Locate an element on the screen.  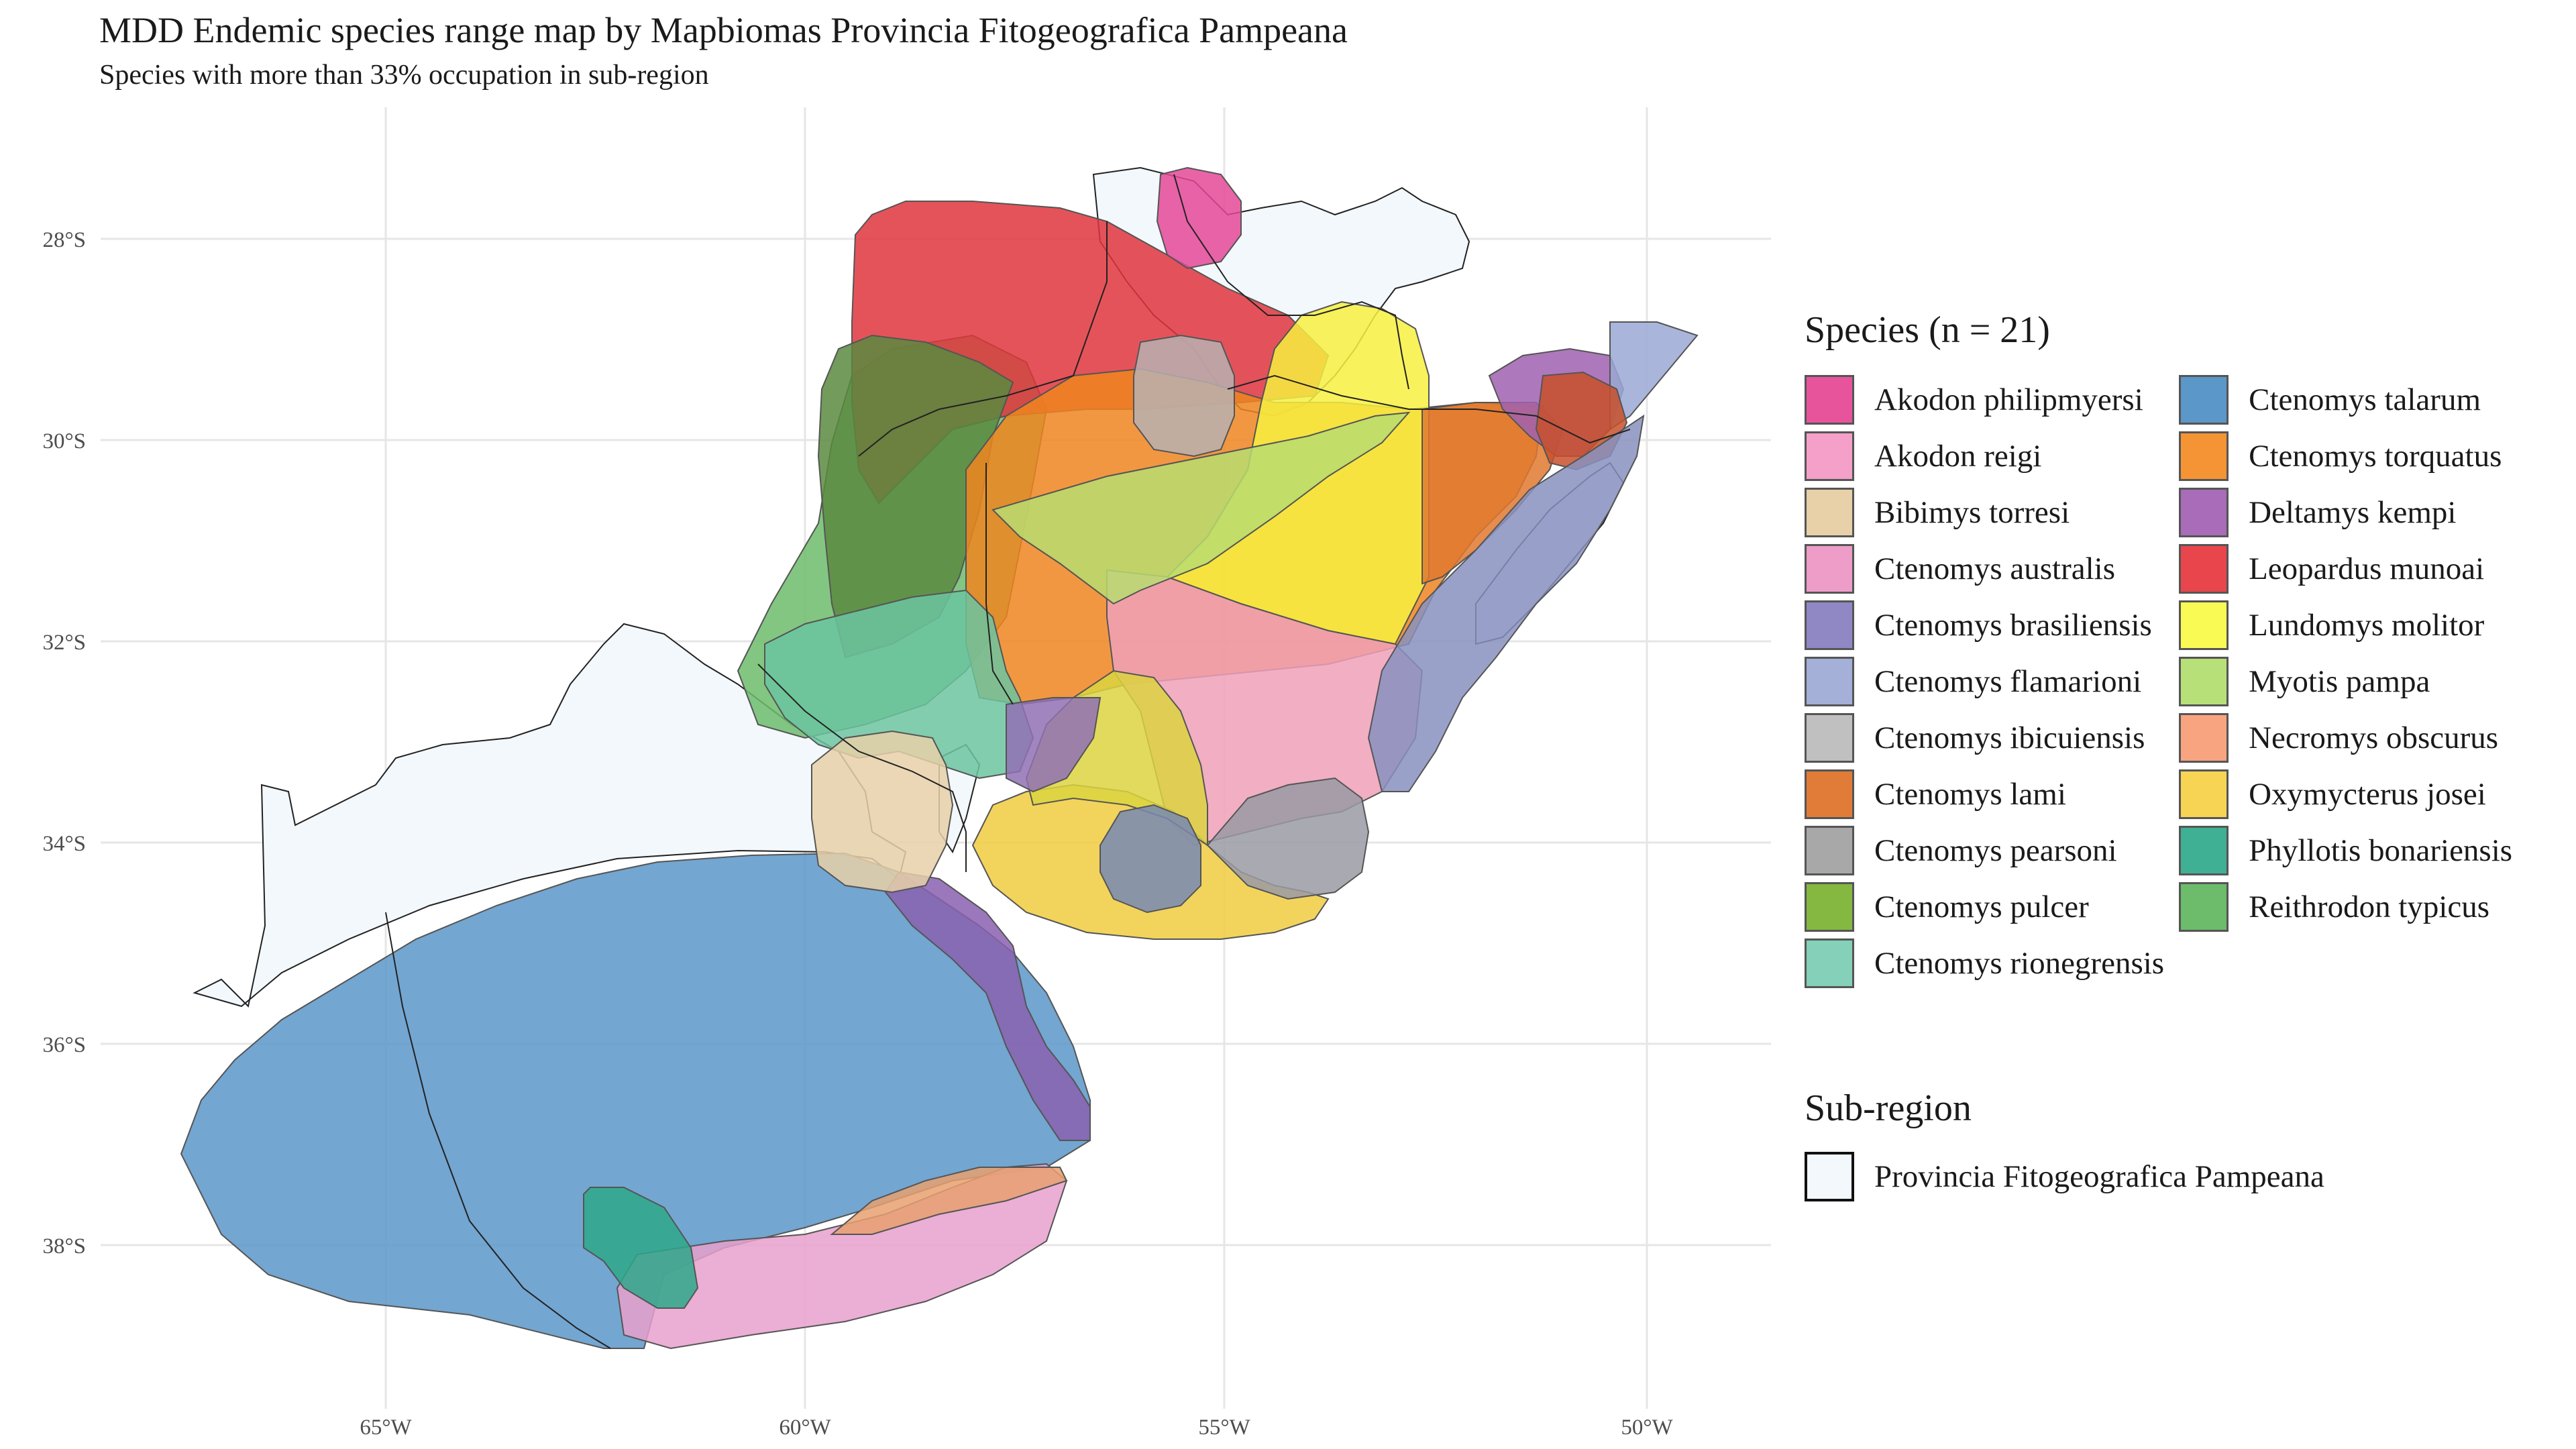
legend-label: Leopardus munoai is located at coordinates (2367, 568).